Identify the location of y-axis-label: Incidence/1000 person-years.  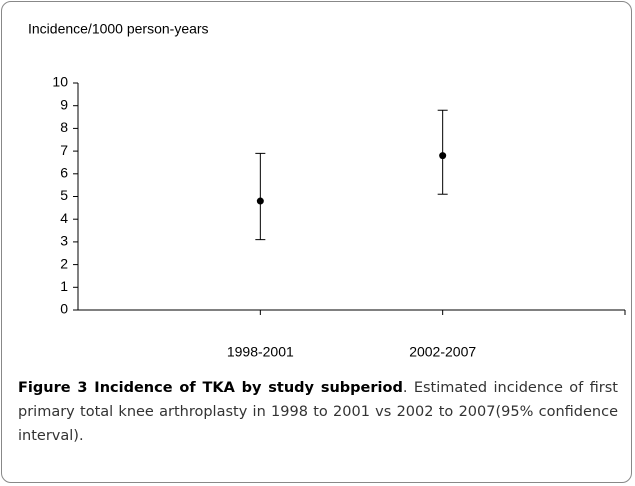
(118, 29).